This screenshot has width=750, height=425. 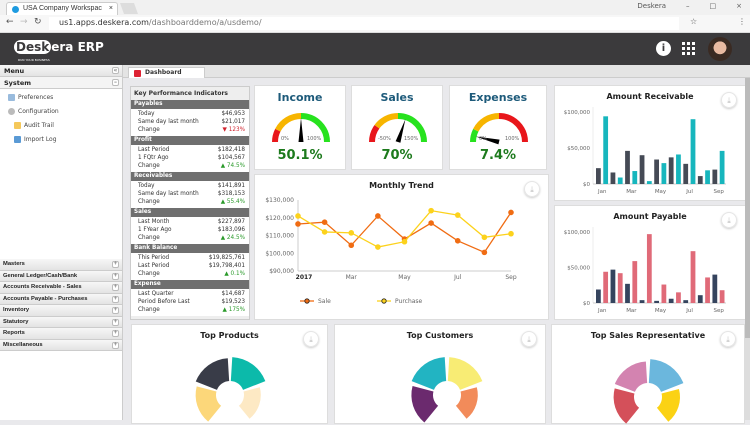 I want to click on bar-chart: $0 $50,000 $100,000 Jan Mar May Jul Sep, so click(x=645, y=270).